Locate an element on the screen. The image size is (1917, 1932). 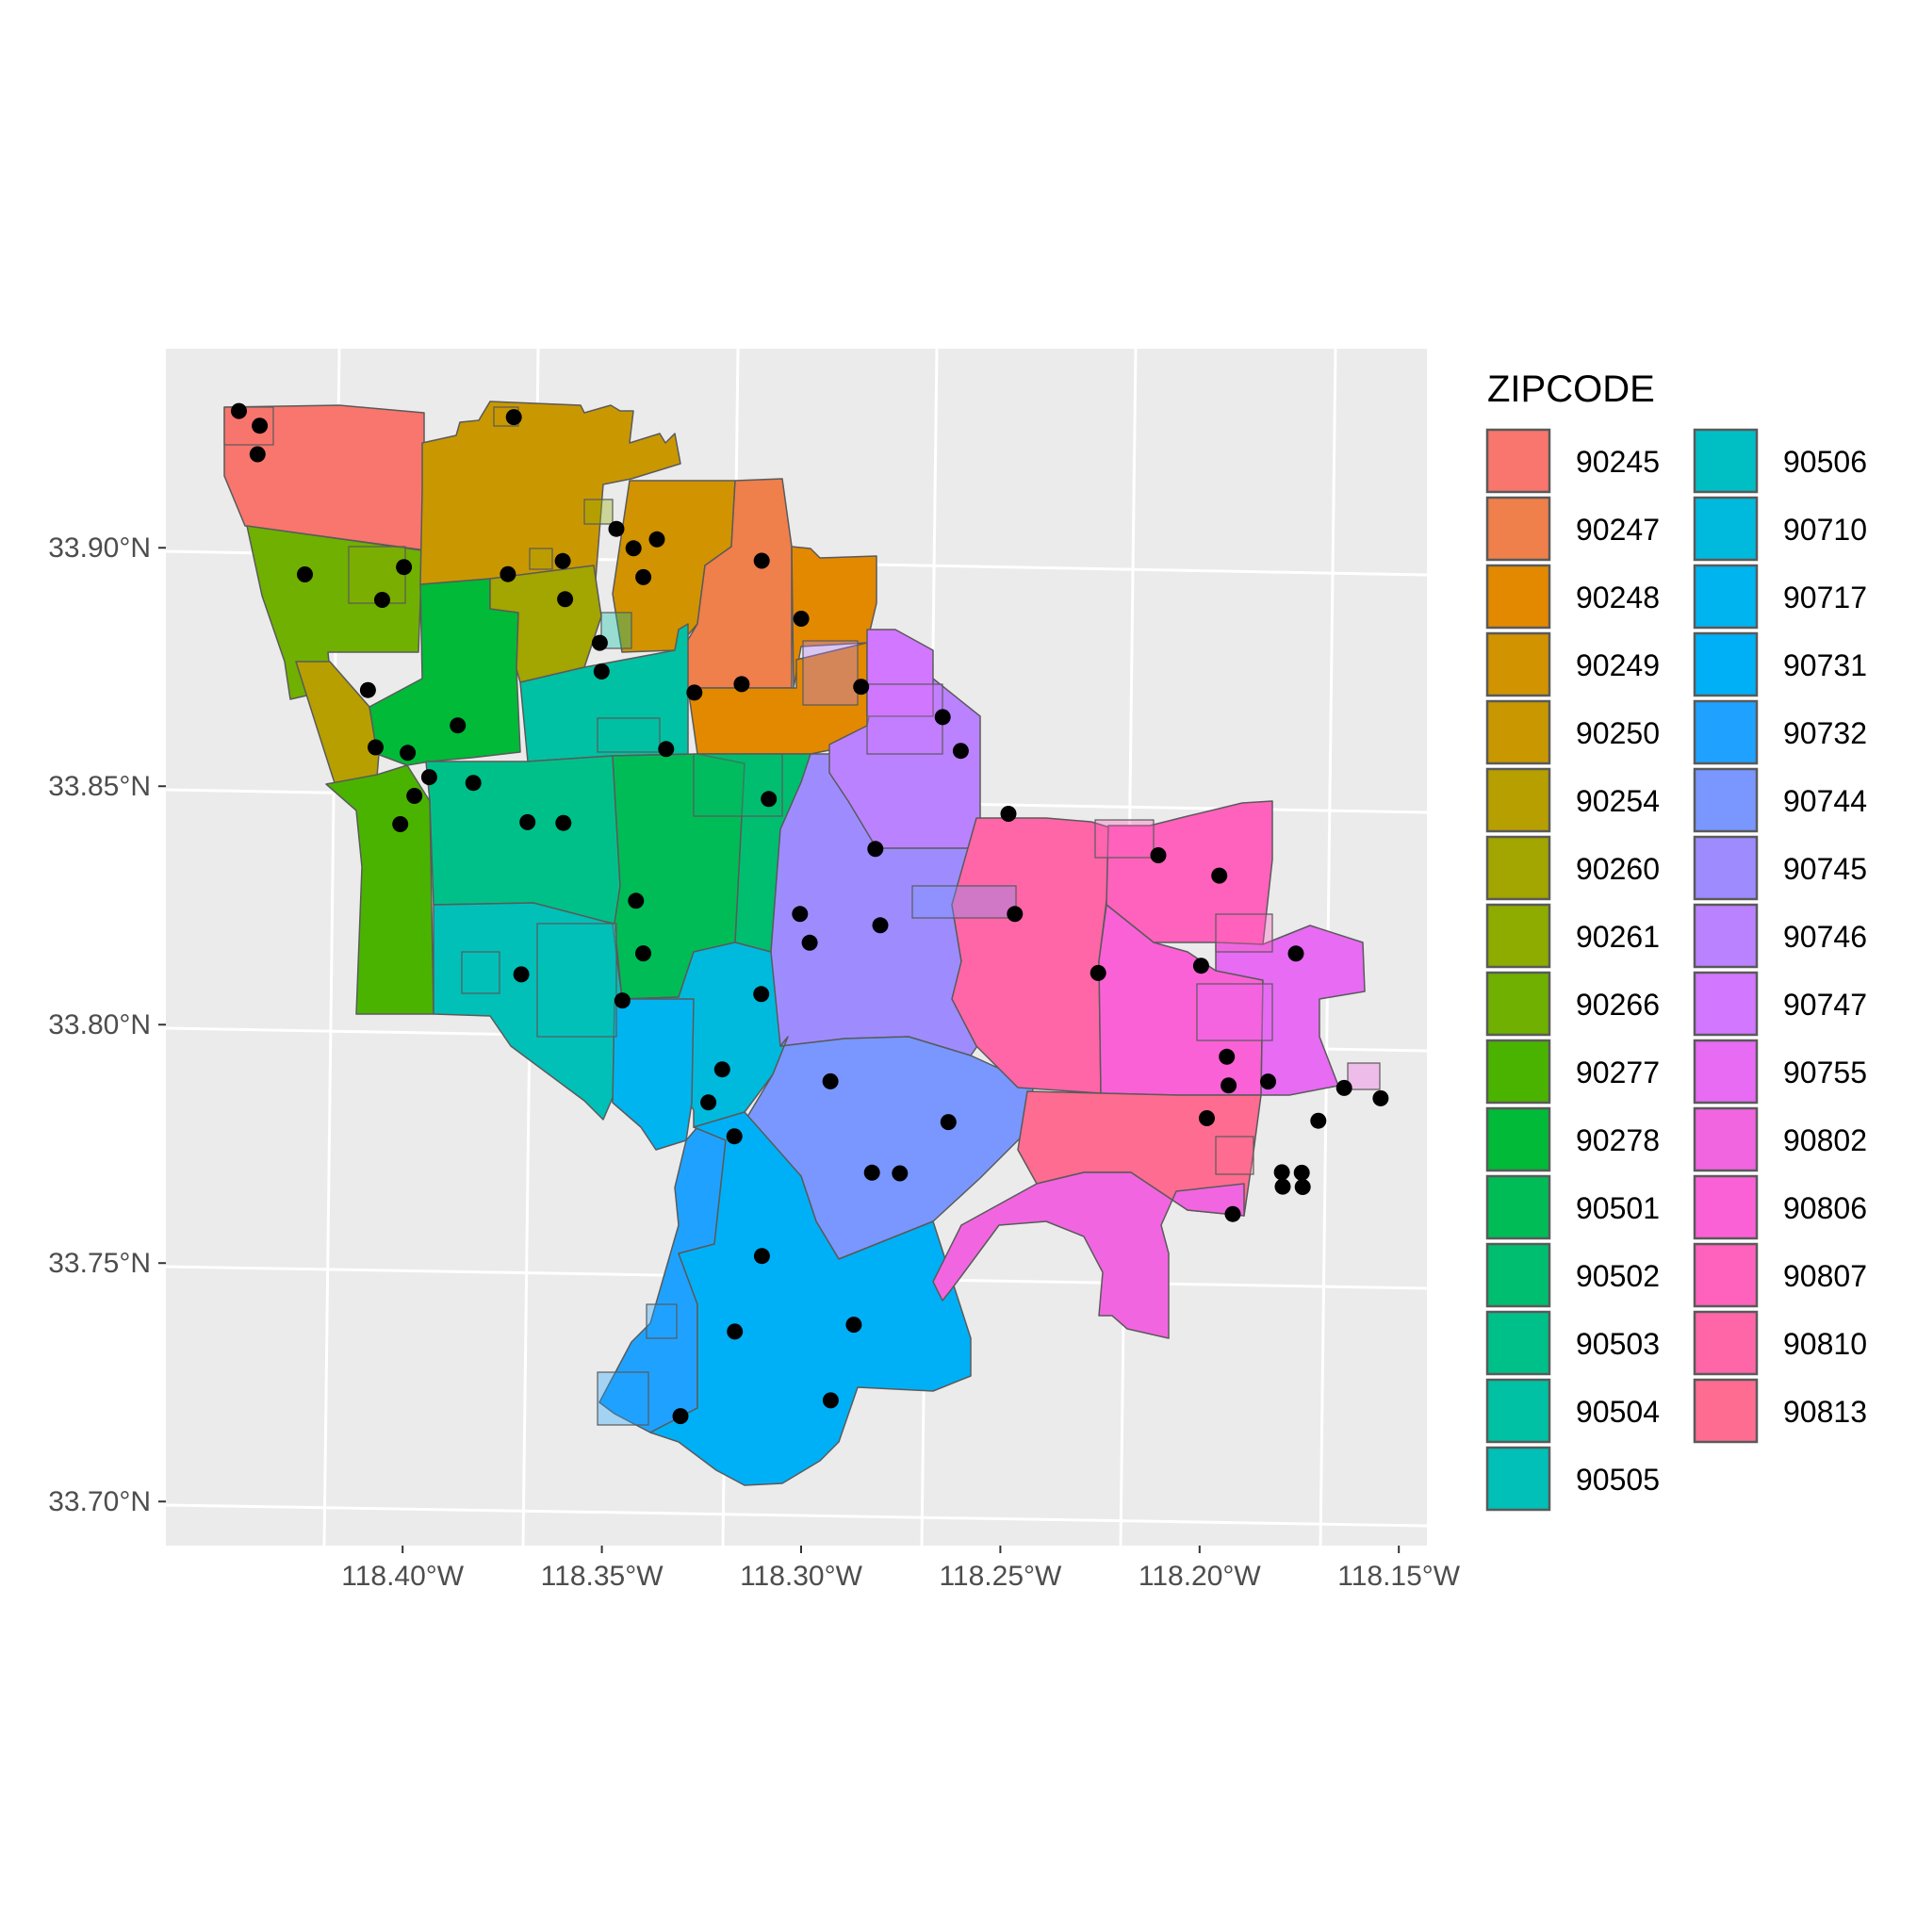
legend-entry-90732: 90732 is located at coordinates (1780, 732).